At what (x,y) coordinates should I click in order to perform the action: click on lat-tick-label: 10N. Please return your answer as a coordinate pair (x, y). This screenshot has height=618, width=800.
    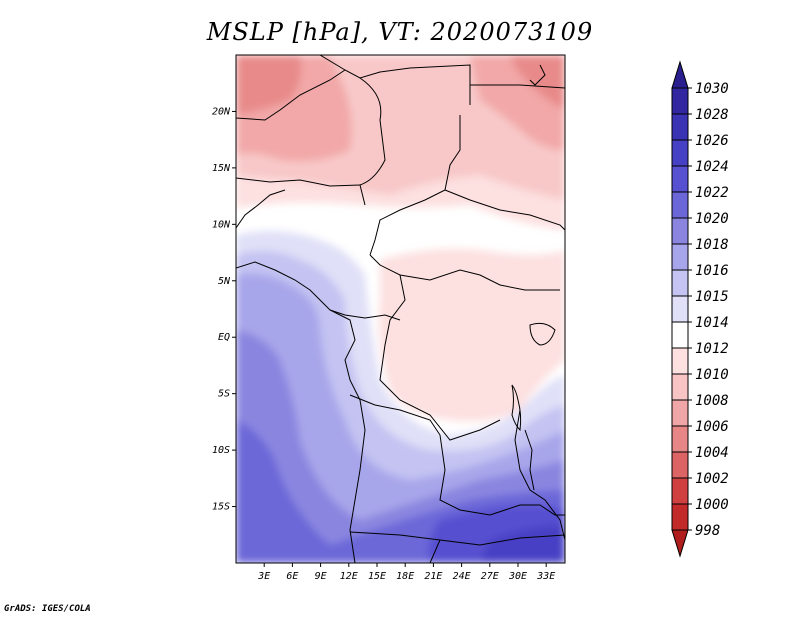
    Looking at the image, I should click on (221, 224).